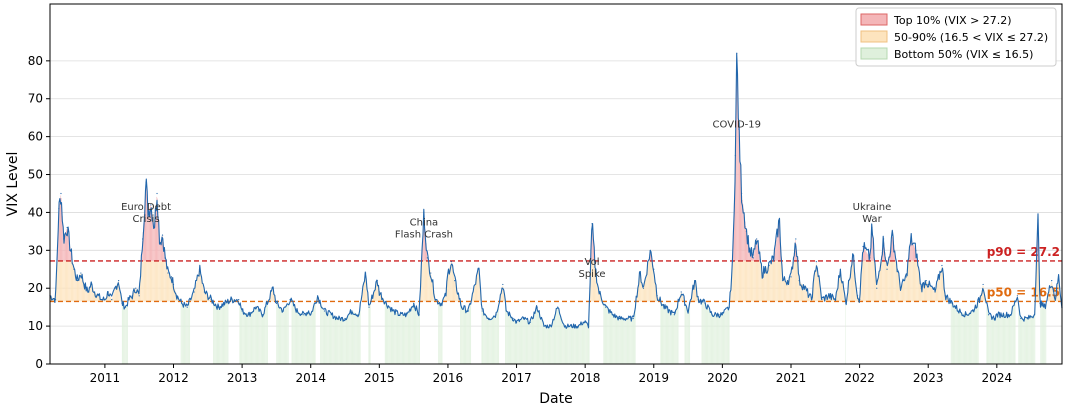  I want to click on annotation-text: Euro Debt, so click(146, 207).